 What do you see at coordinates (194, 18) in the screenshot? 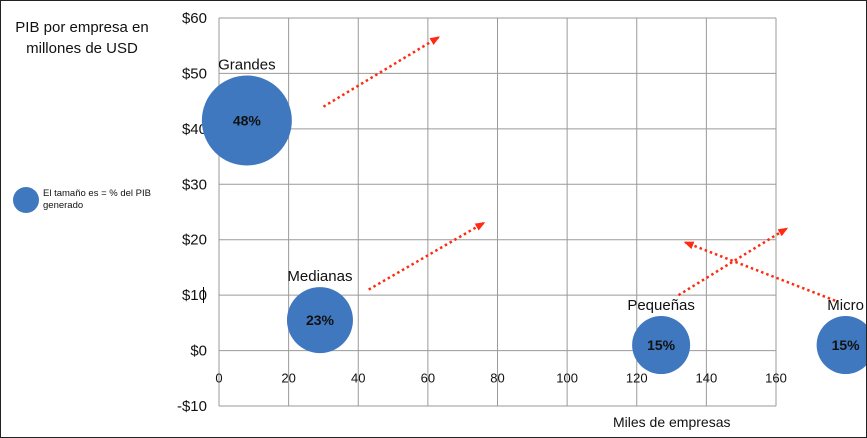
I see `y-tick-label: $60` at bounding box center [194, 18].